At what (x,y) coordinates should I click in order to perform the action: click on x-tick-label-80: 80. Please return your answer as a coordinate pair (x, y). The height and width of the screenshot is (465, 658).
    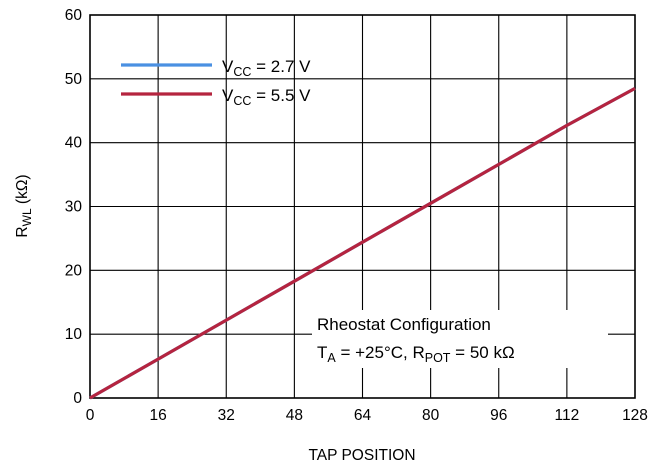
    Looking at the image, I should click on (431, 415).